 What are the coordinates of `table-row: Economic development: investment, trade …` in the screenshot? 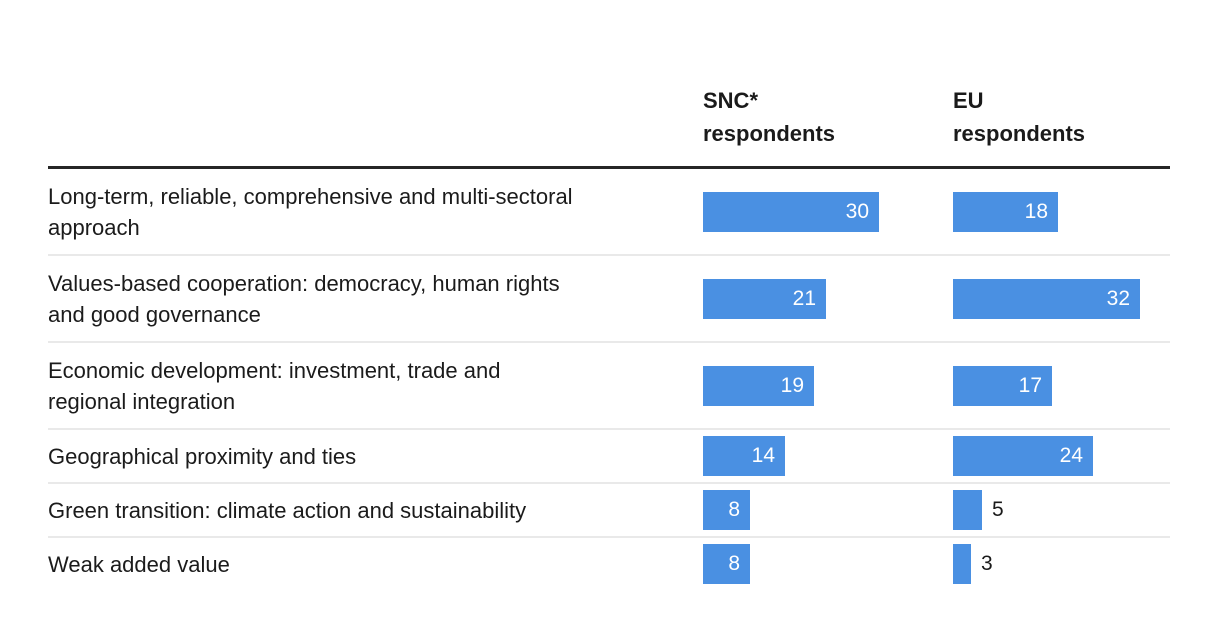 It's located at (609, 386).